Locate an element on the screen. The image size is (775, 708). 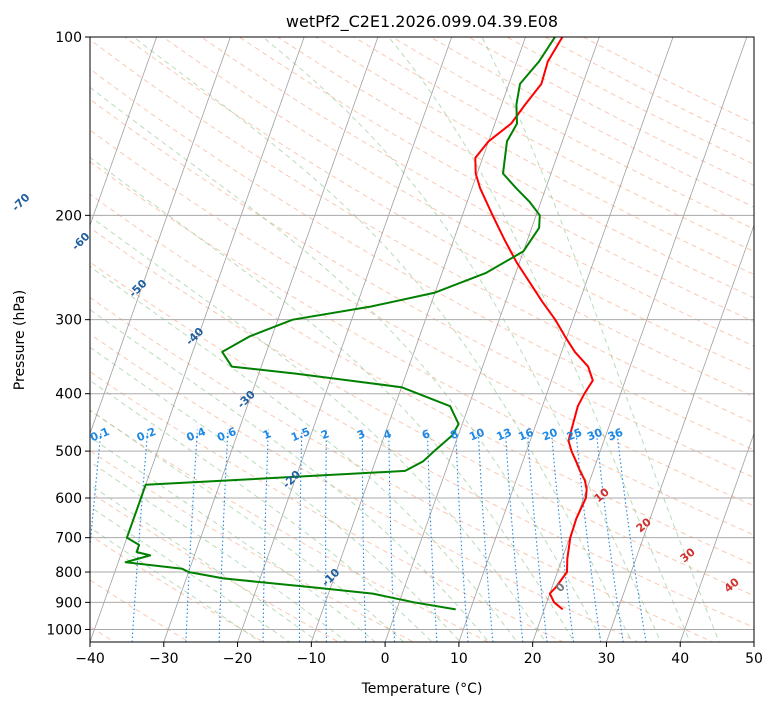
temperature-line is located at coordinates (534, 324).